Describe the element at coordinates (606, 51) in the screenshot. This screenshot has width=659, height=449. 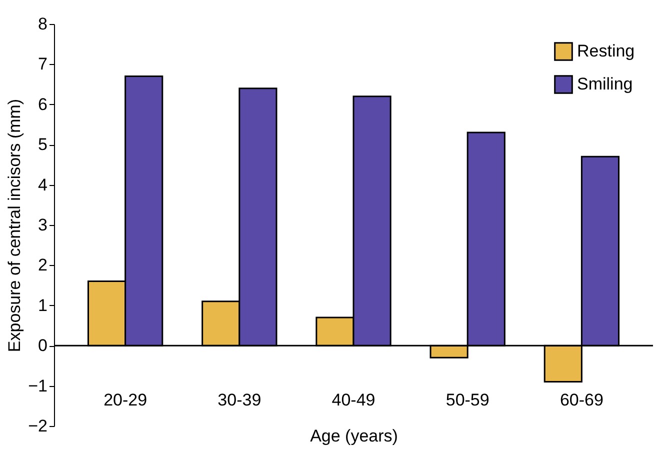
I see `legend-label: Resting` at that location.